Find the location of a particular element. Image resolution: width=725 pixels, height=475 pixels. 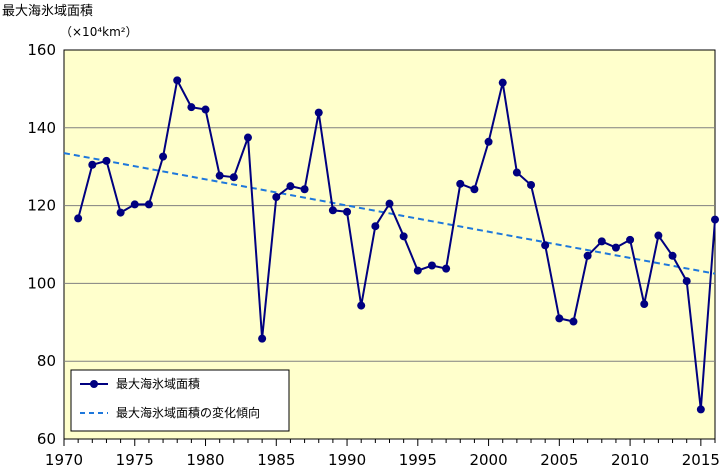

legend-box is located at coordinates (180, 400).